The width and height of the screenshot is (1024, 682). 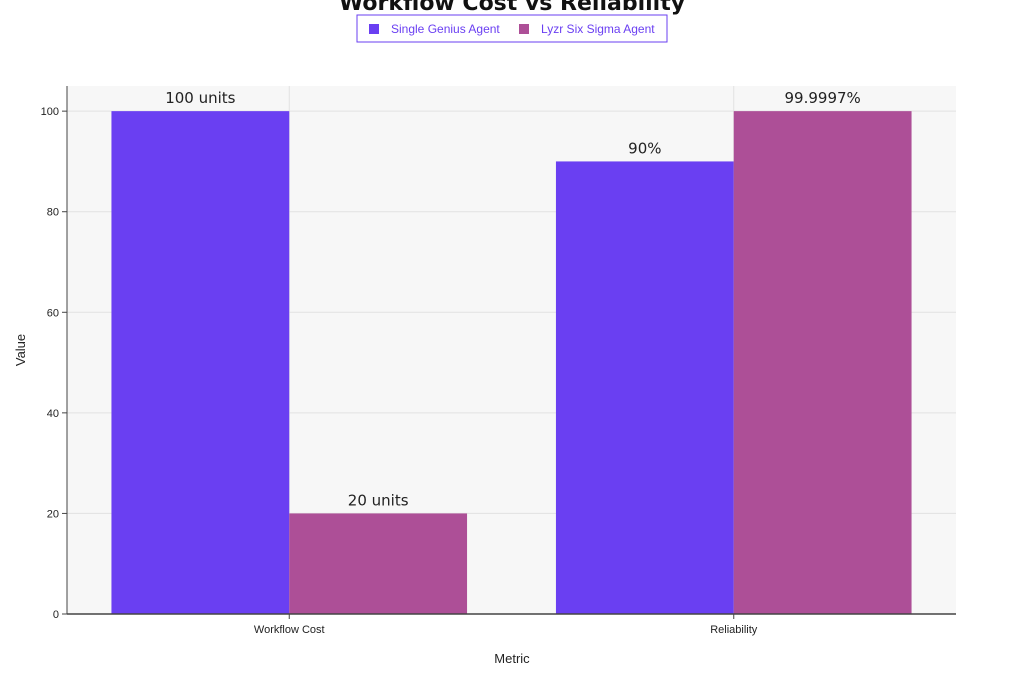 I want to click on legend-label: Single Genius Agent, so click(x=445, y=29).